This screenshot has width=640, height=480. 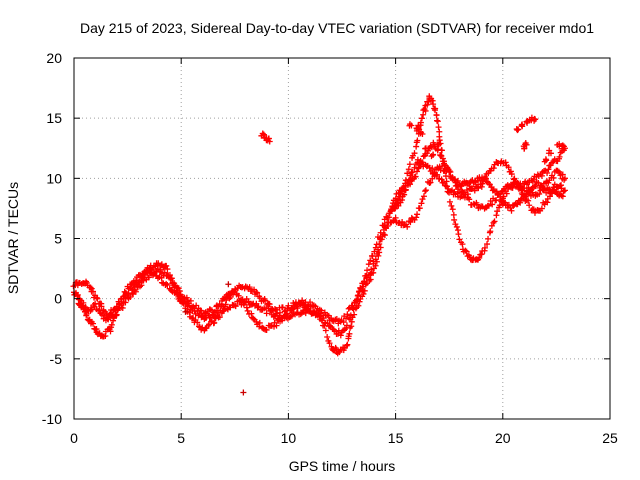 I want to click on x-axis-title: GPS time / hours, so click(x=342, y=466).